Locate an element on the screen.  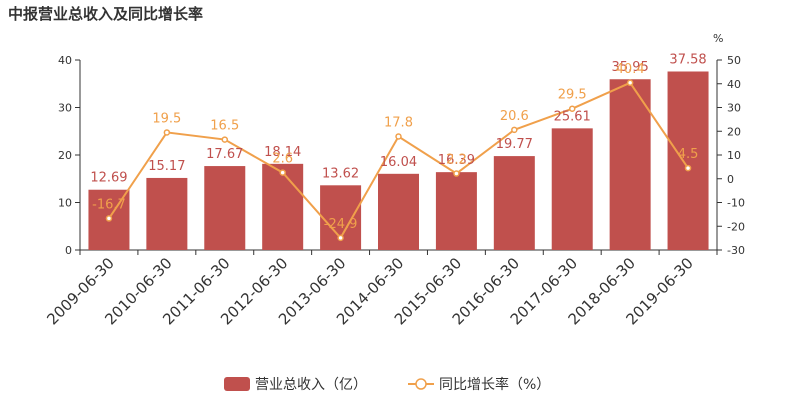
bar-value-label: 17.67 is located at coordinates (224, 154).